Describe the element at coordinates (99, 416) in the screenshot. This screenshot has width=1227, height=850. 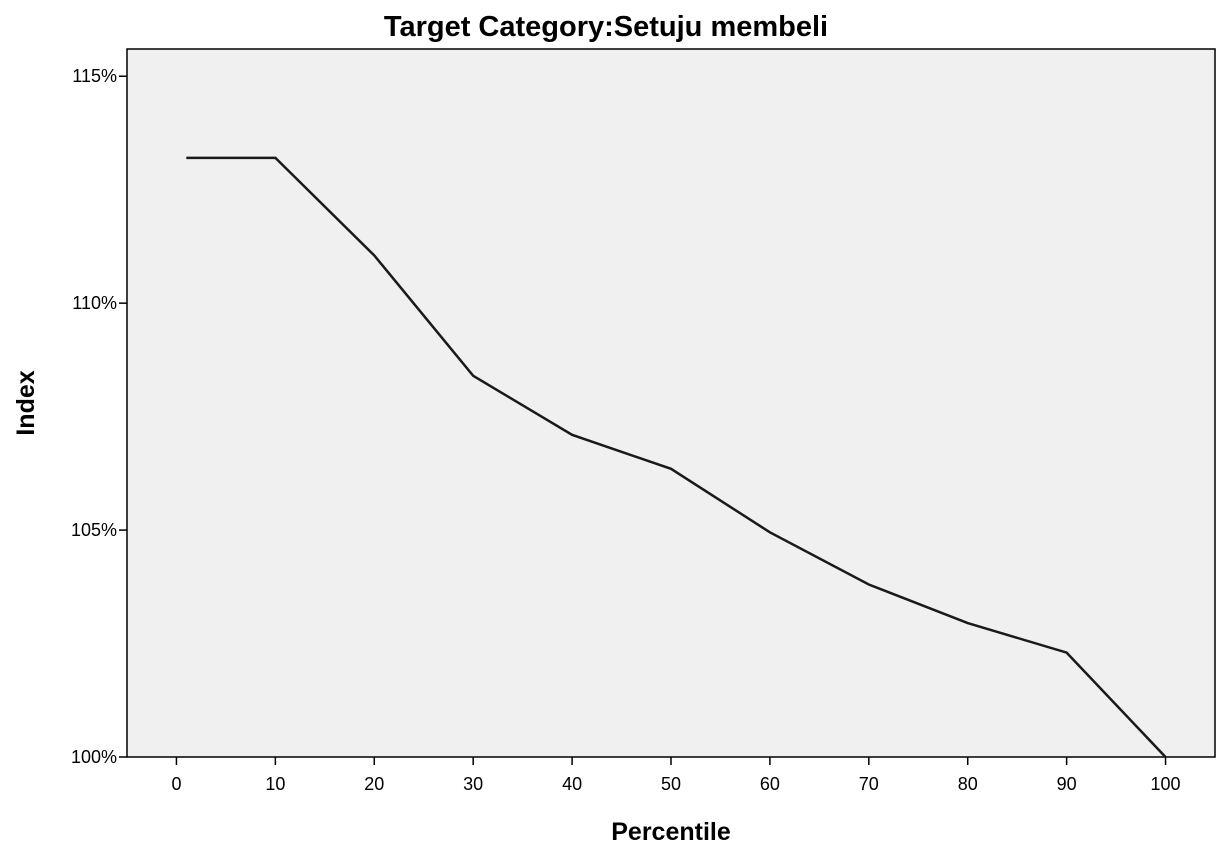
I see `y-axis-ticks: 100% 105% 110% 115%` at that location.